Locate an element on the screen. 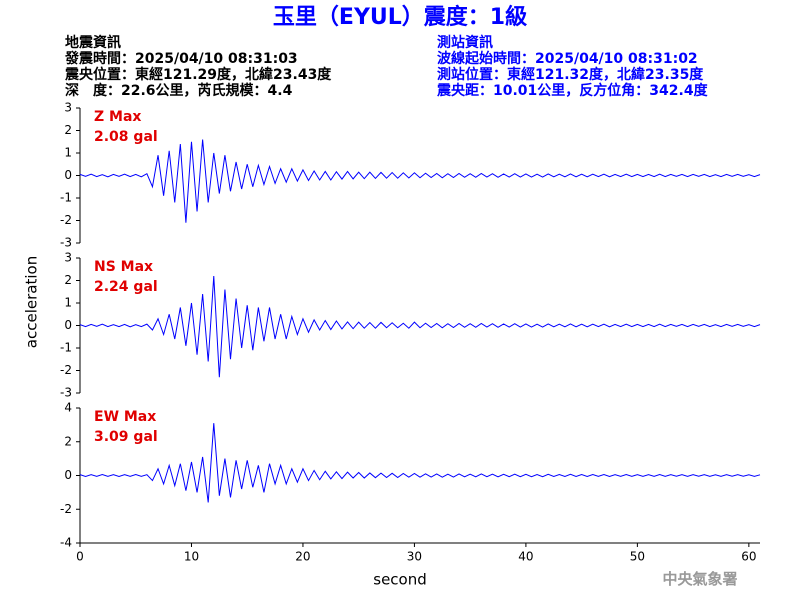  x-tick-label: 30 is located at coordinates (414, 557).